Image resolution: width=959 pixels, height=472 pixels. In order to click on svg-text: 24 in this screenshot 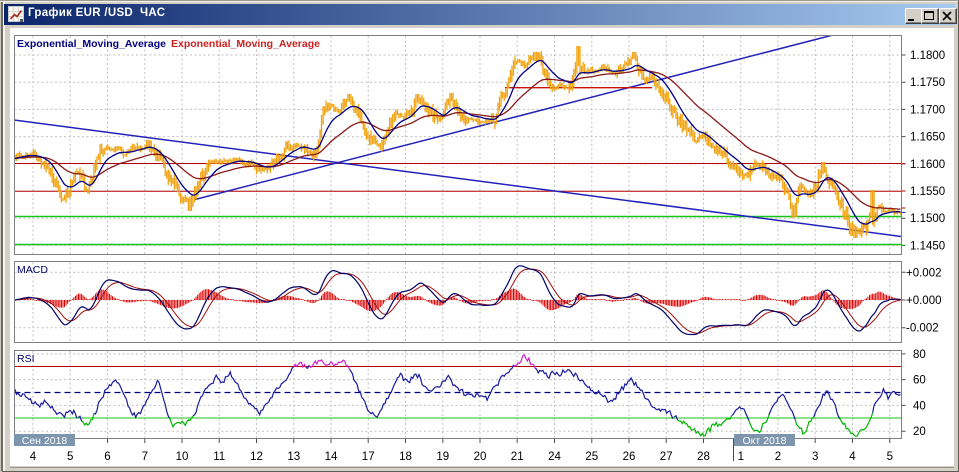, I will do `click(554, 457)`.